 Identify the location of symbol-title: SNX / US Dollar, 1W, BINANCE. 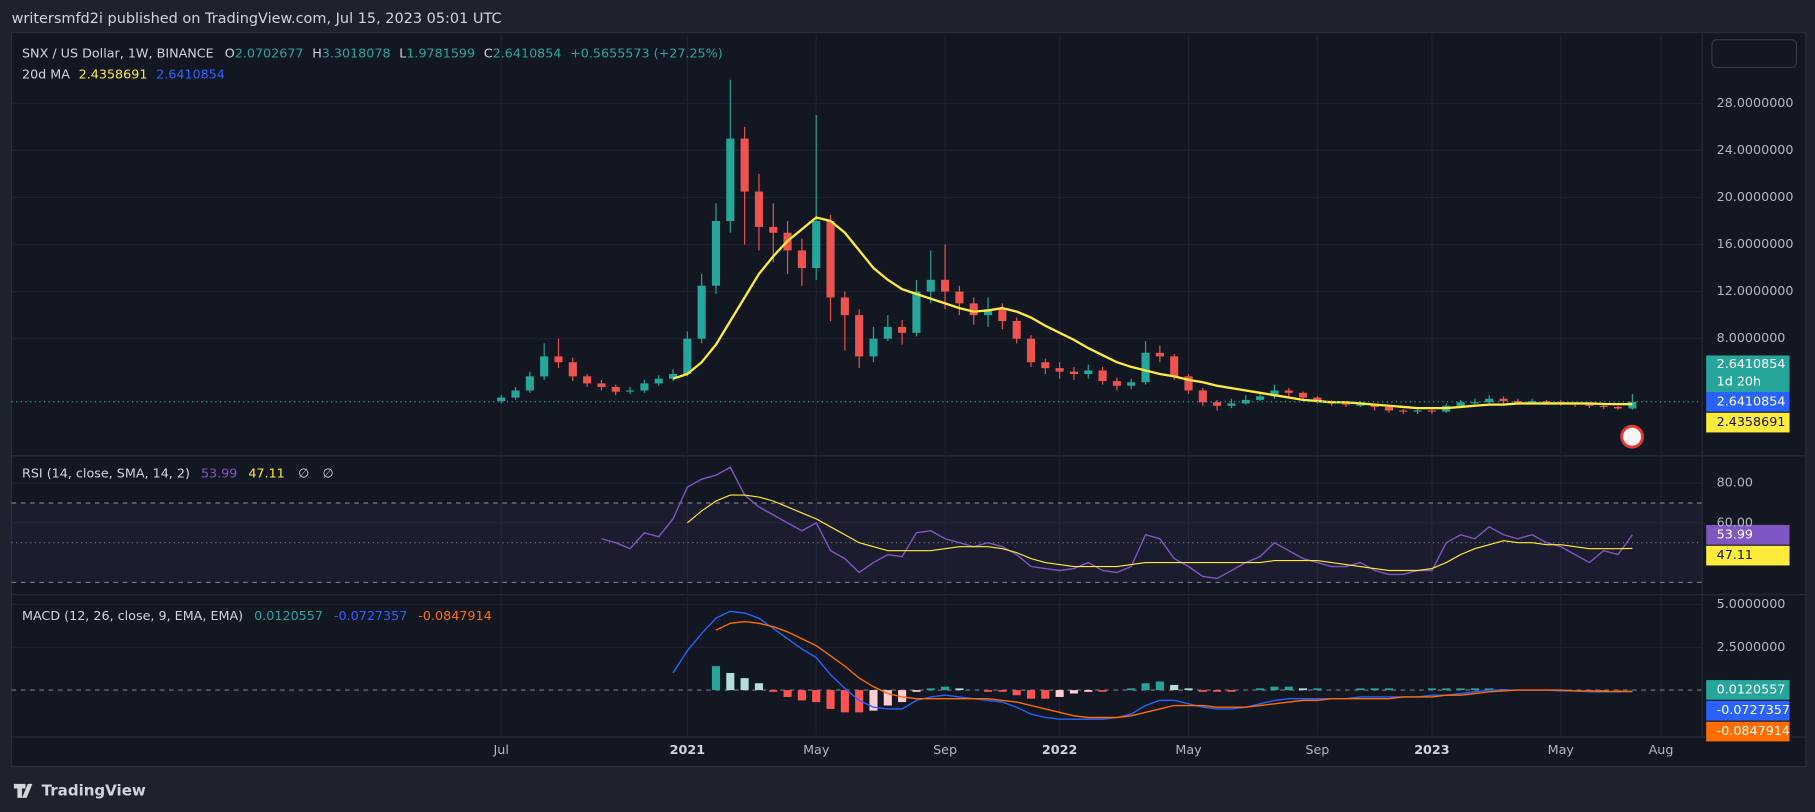
(118, 53).